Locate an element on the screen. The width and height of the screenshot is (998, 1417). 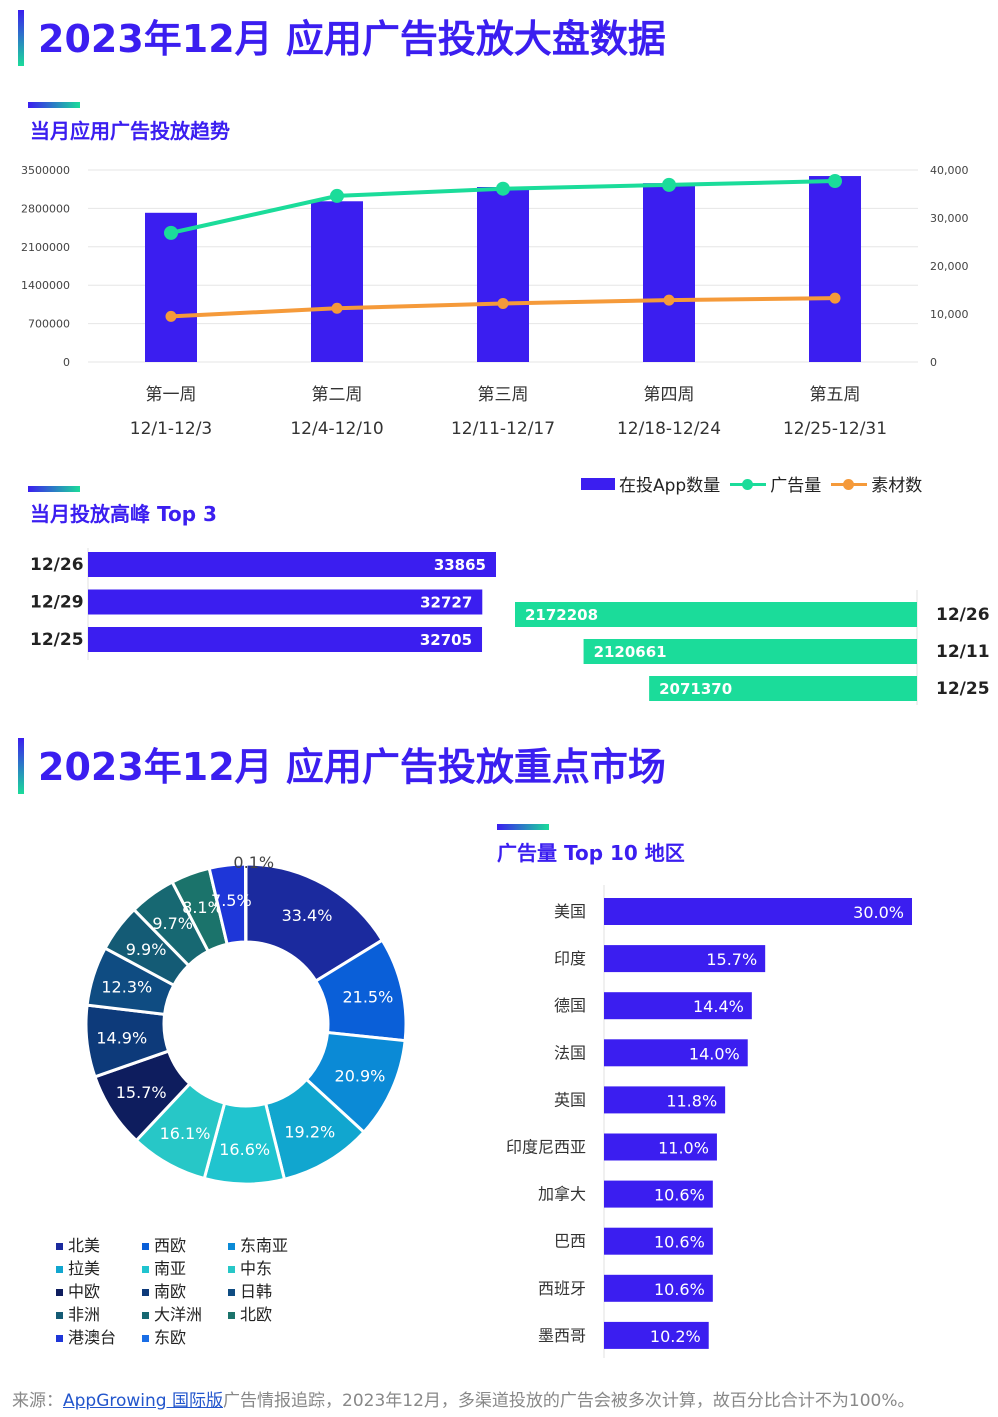
peak-subtitle: 当月投放高峰 Top 3 is located at coordinates (123, 514).